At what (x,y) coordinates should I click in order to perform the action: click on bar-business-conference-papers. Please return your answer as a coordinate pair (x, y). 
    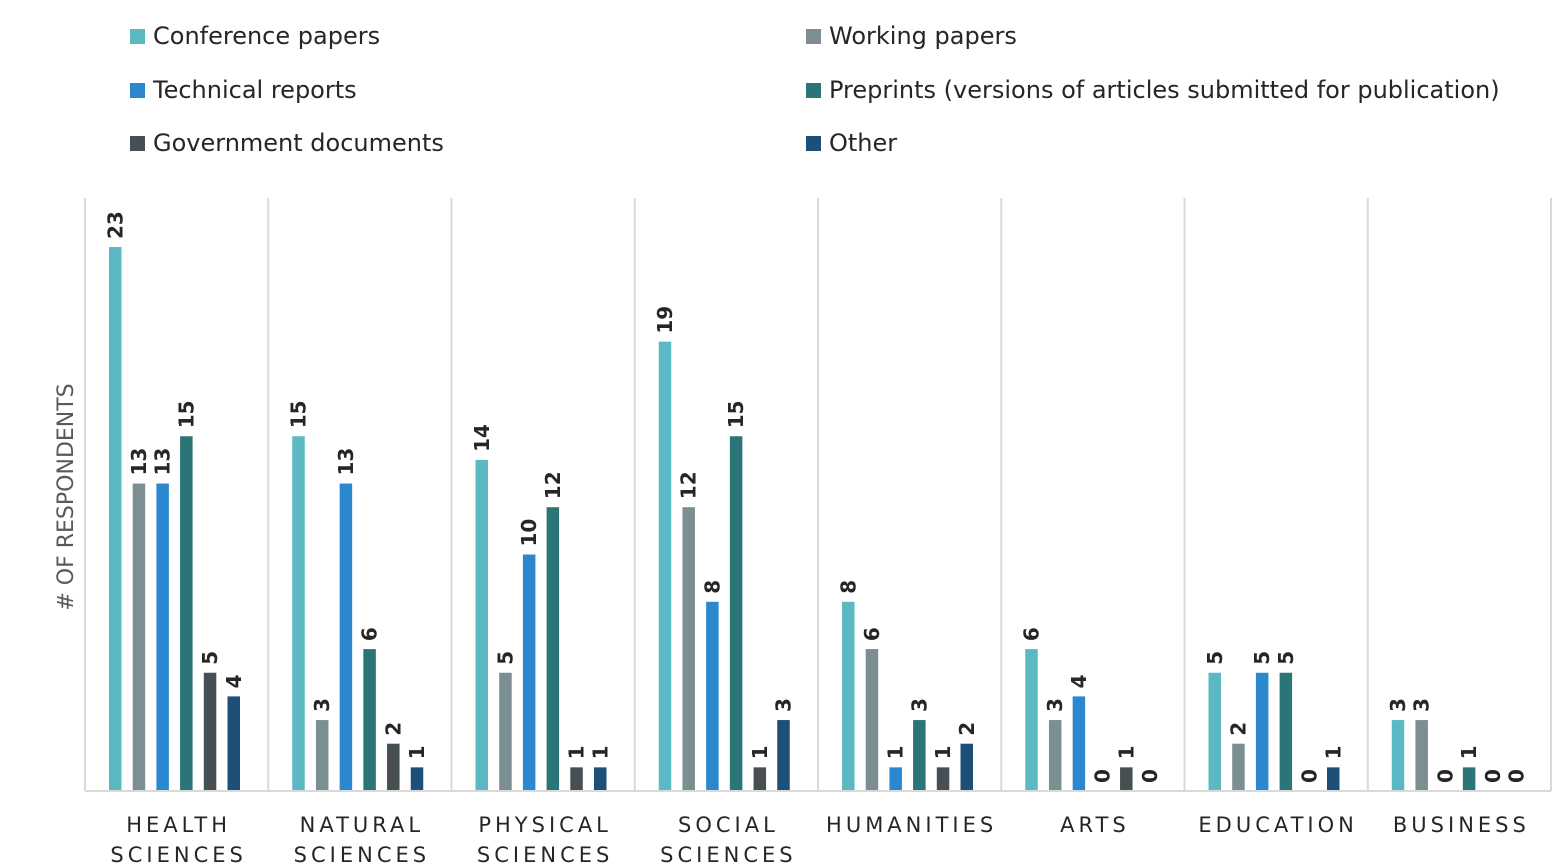
    Looking at the image, I should click on (1398, 755).